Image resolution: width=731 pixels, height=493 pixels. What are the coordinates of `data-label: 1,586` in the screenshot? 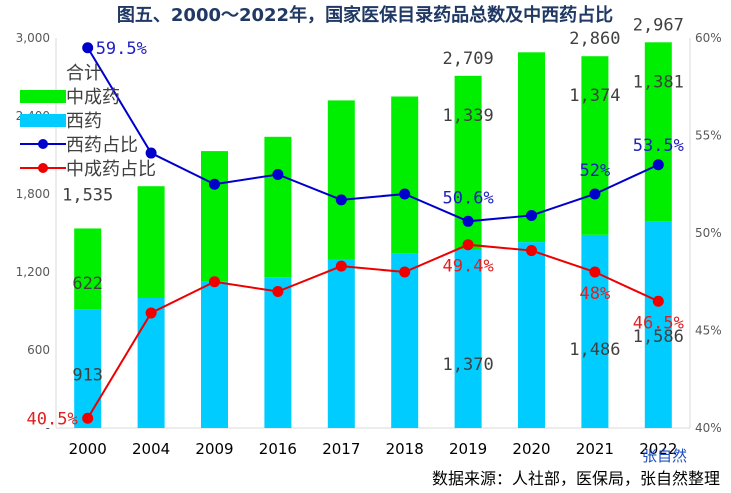 It's located at (658, 337).